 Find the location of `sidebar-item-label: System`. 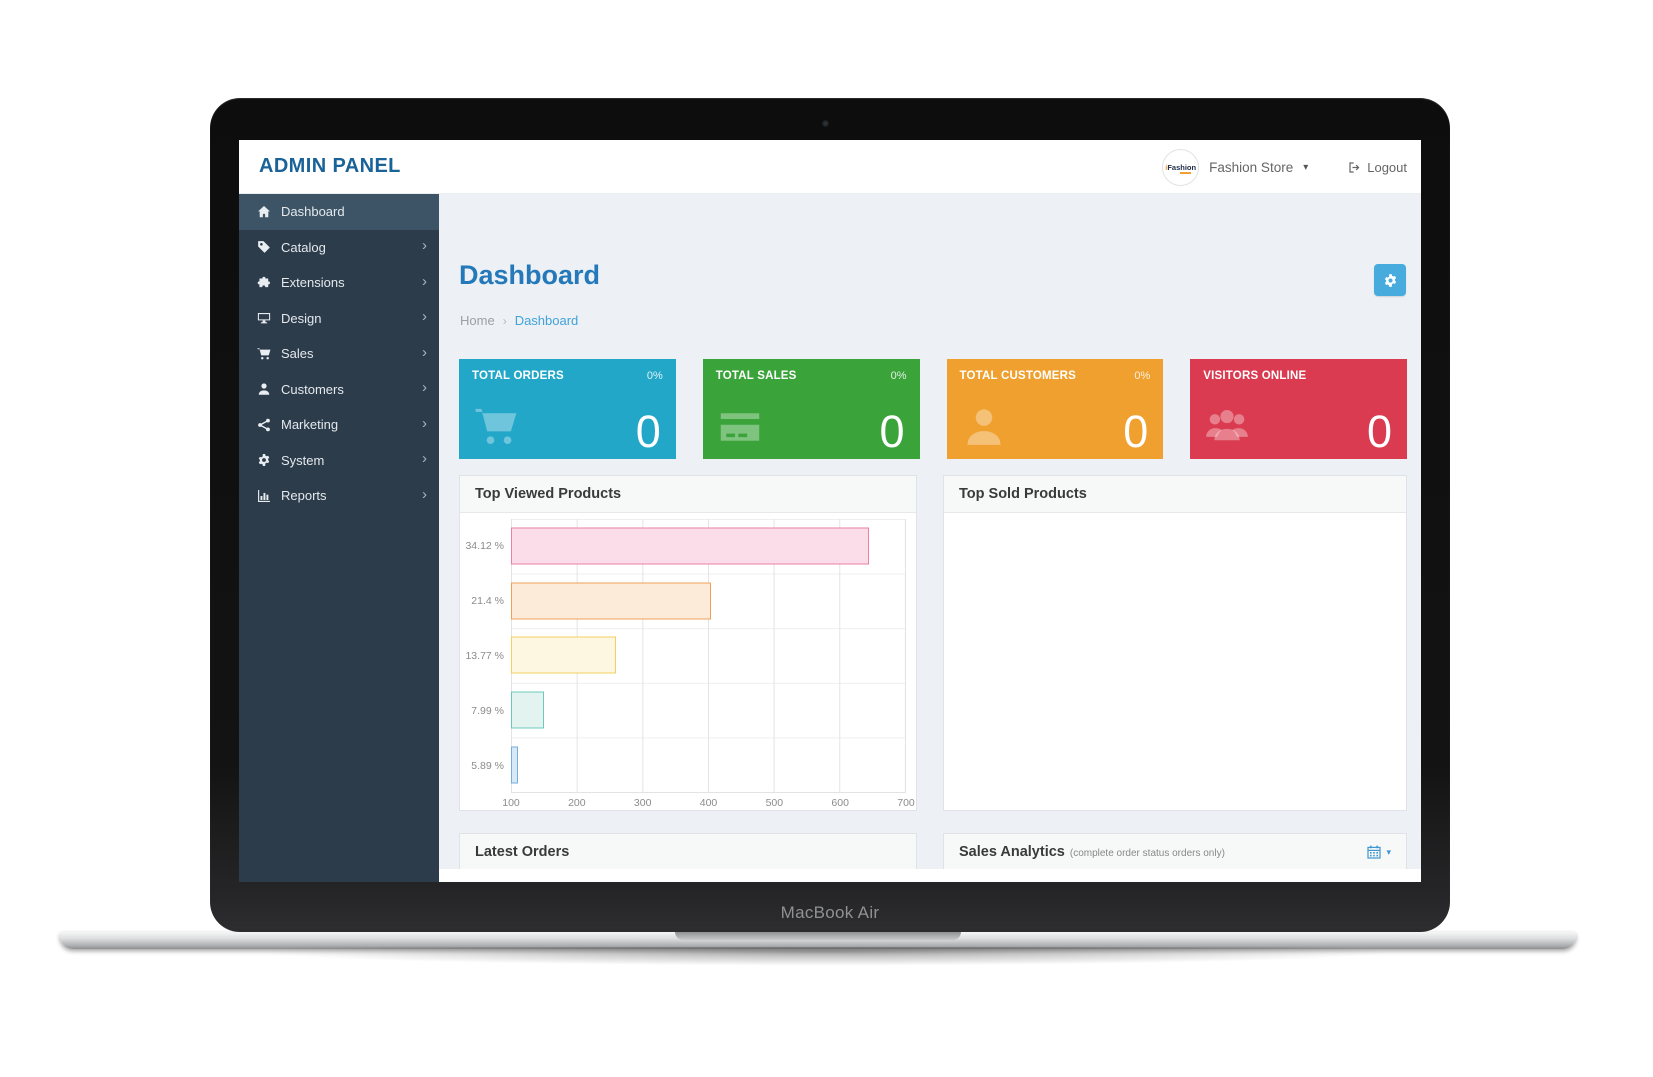

sidebar-item-label: System is located at coordinates (303, 460).